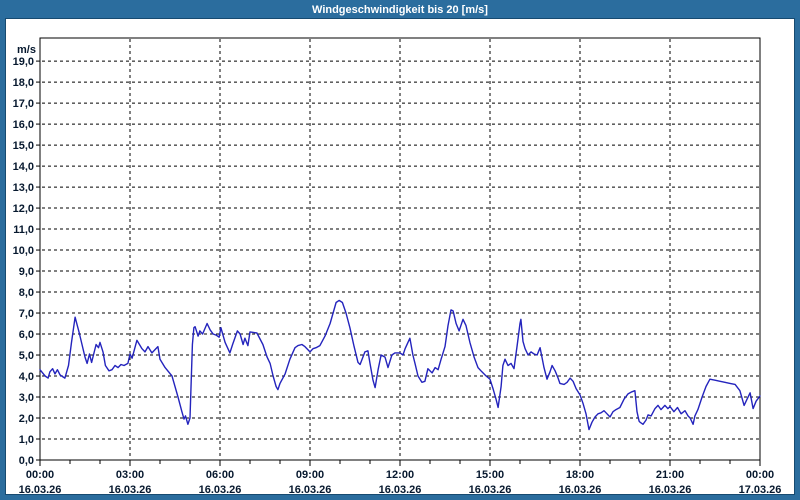  I want to click on y-axis-unit-label: m/s, so click(26, 50).